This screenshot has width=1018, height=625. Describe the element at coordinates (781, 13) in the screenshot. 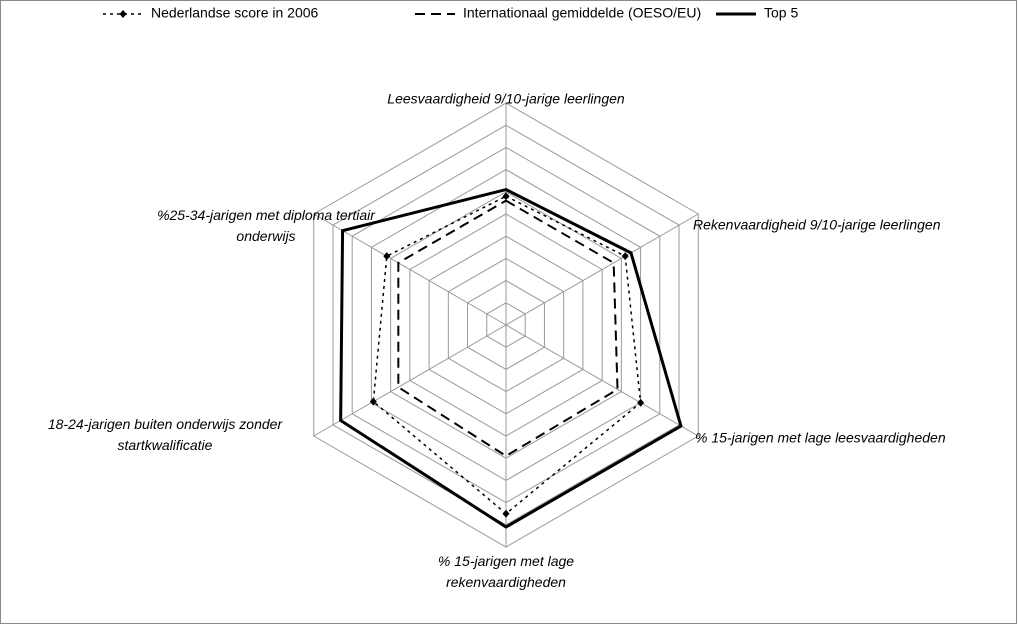

I see `legend-label: Top 5` at that location.